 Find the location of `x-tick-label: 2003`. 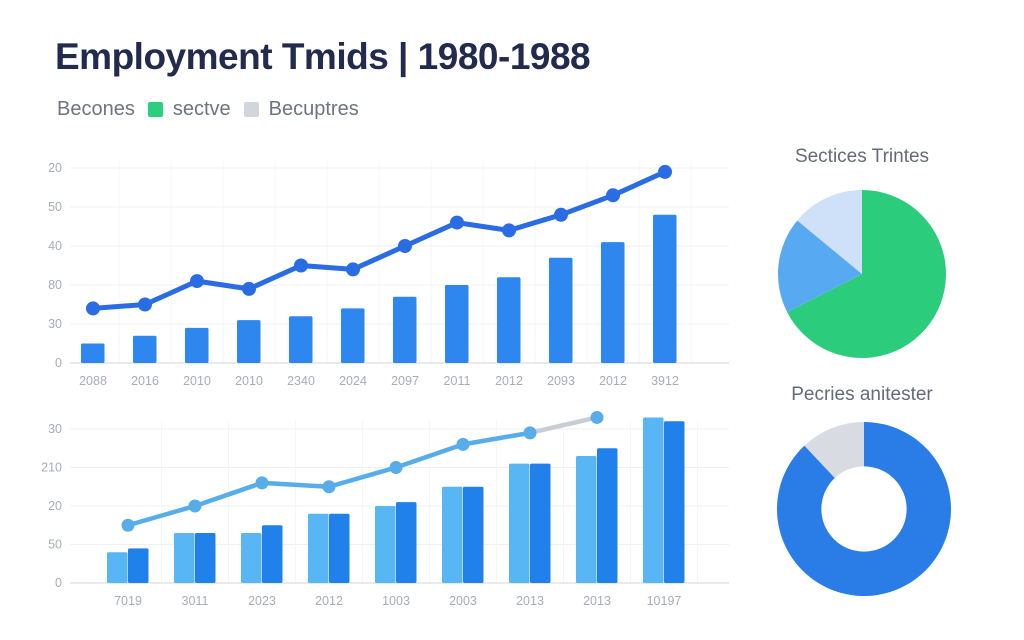

x-tick-label: 2003 is located at coordinates (463, 601).